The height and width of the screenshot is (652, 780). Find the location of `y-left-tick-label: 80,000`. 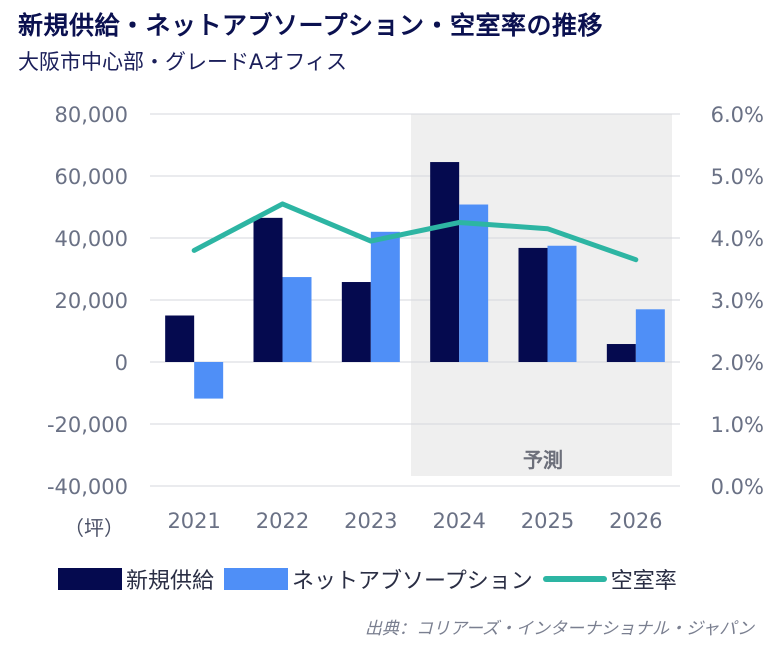

y-left-tick-label: 80,000 is located at coordinates (91, 115).